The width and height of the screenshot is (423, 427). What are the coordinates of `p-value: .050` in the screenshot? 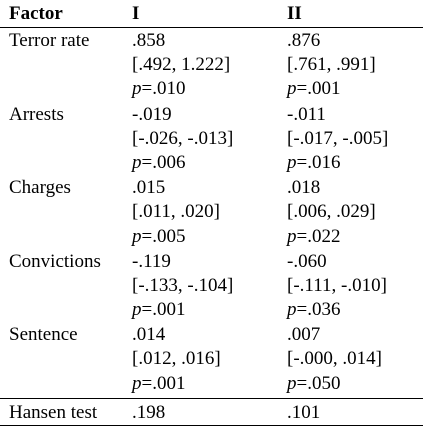 It's located at (324, 383).